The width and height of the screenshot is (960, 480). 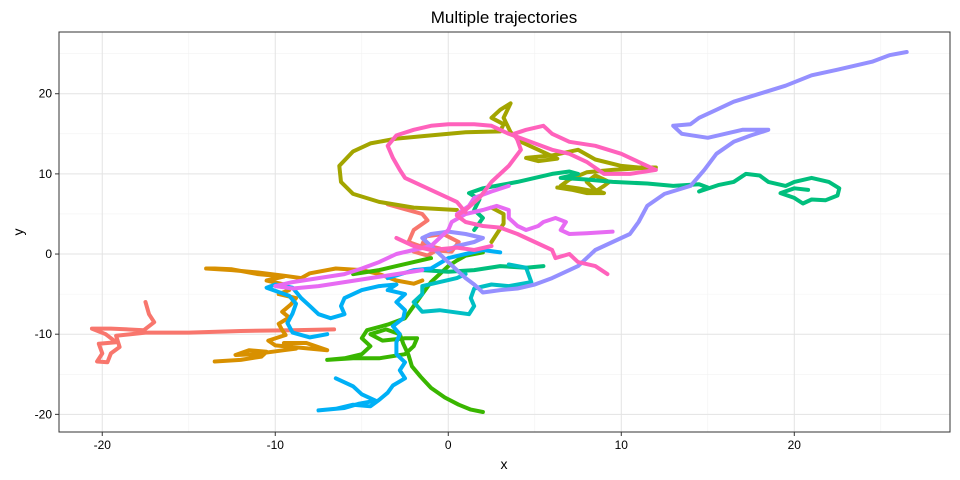 What do you see at coordinates (44, 414) in the screenshot?
I see `y-tick-label: -20` at bounding box center [44, 414].